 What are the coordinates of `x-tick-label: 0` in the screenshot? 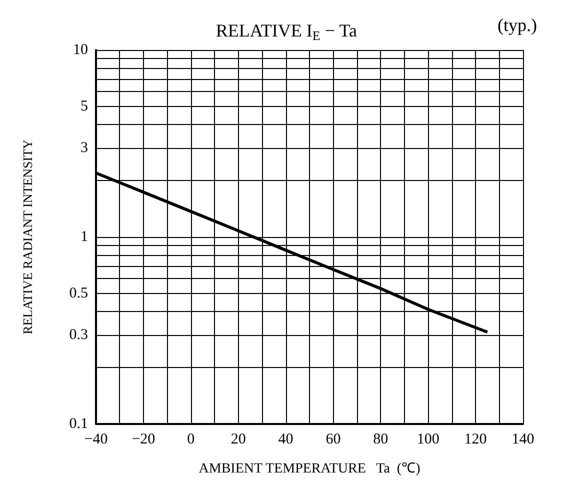 It's located at (191, 440).